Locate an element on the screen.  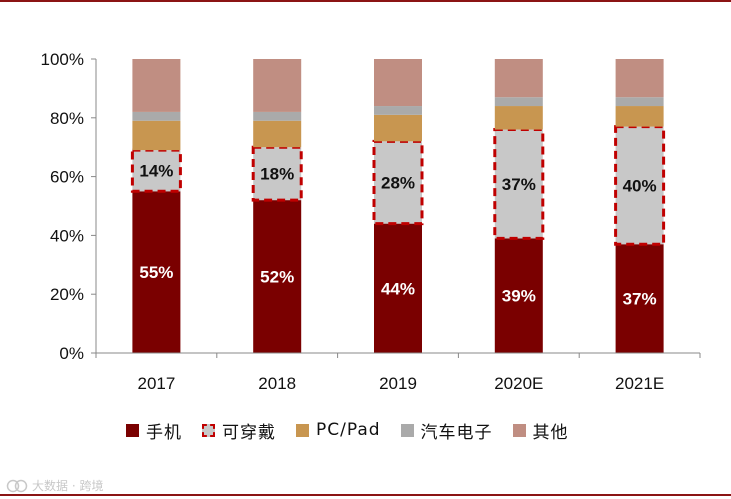
data-label: 28% is located at coordinates (398, 182).